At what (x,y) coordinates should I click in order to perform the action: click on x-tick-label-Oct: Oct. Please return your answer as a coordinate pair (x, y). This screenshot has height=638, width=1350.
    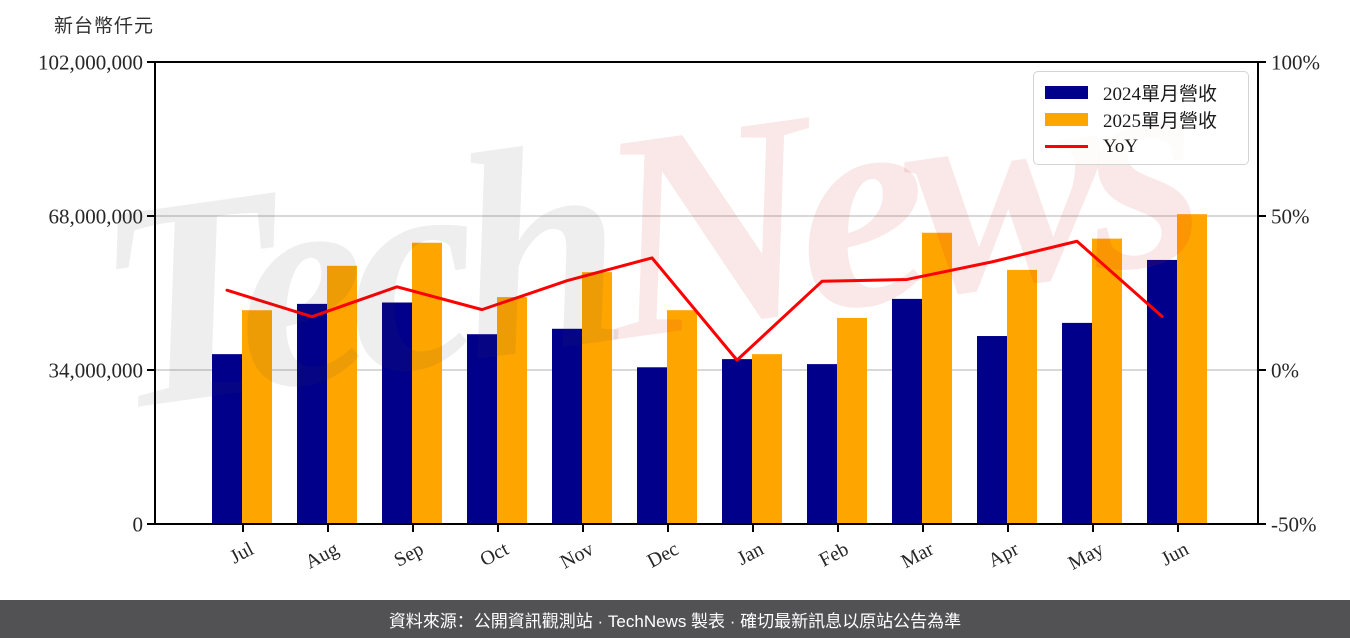
    Looking at the image, I should click on (495, 554).